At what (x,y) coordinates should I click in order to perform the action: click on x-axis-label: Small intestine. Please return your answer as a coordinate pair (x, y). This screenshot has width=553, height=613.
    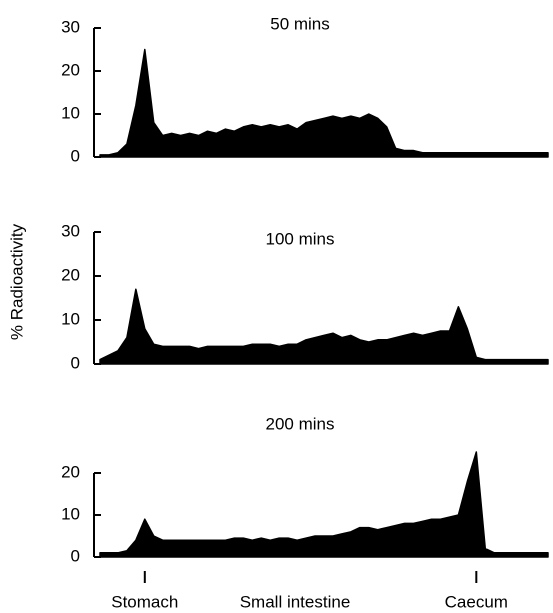
    Looking at the image, I should click on (295, 601).